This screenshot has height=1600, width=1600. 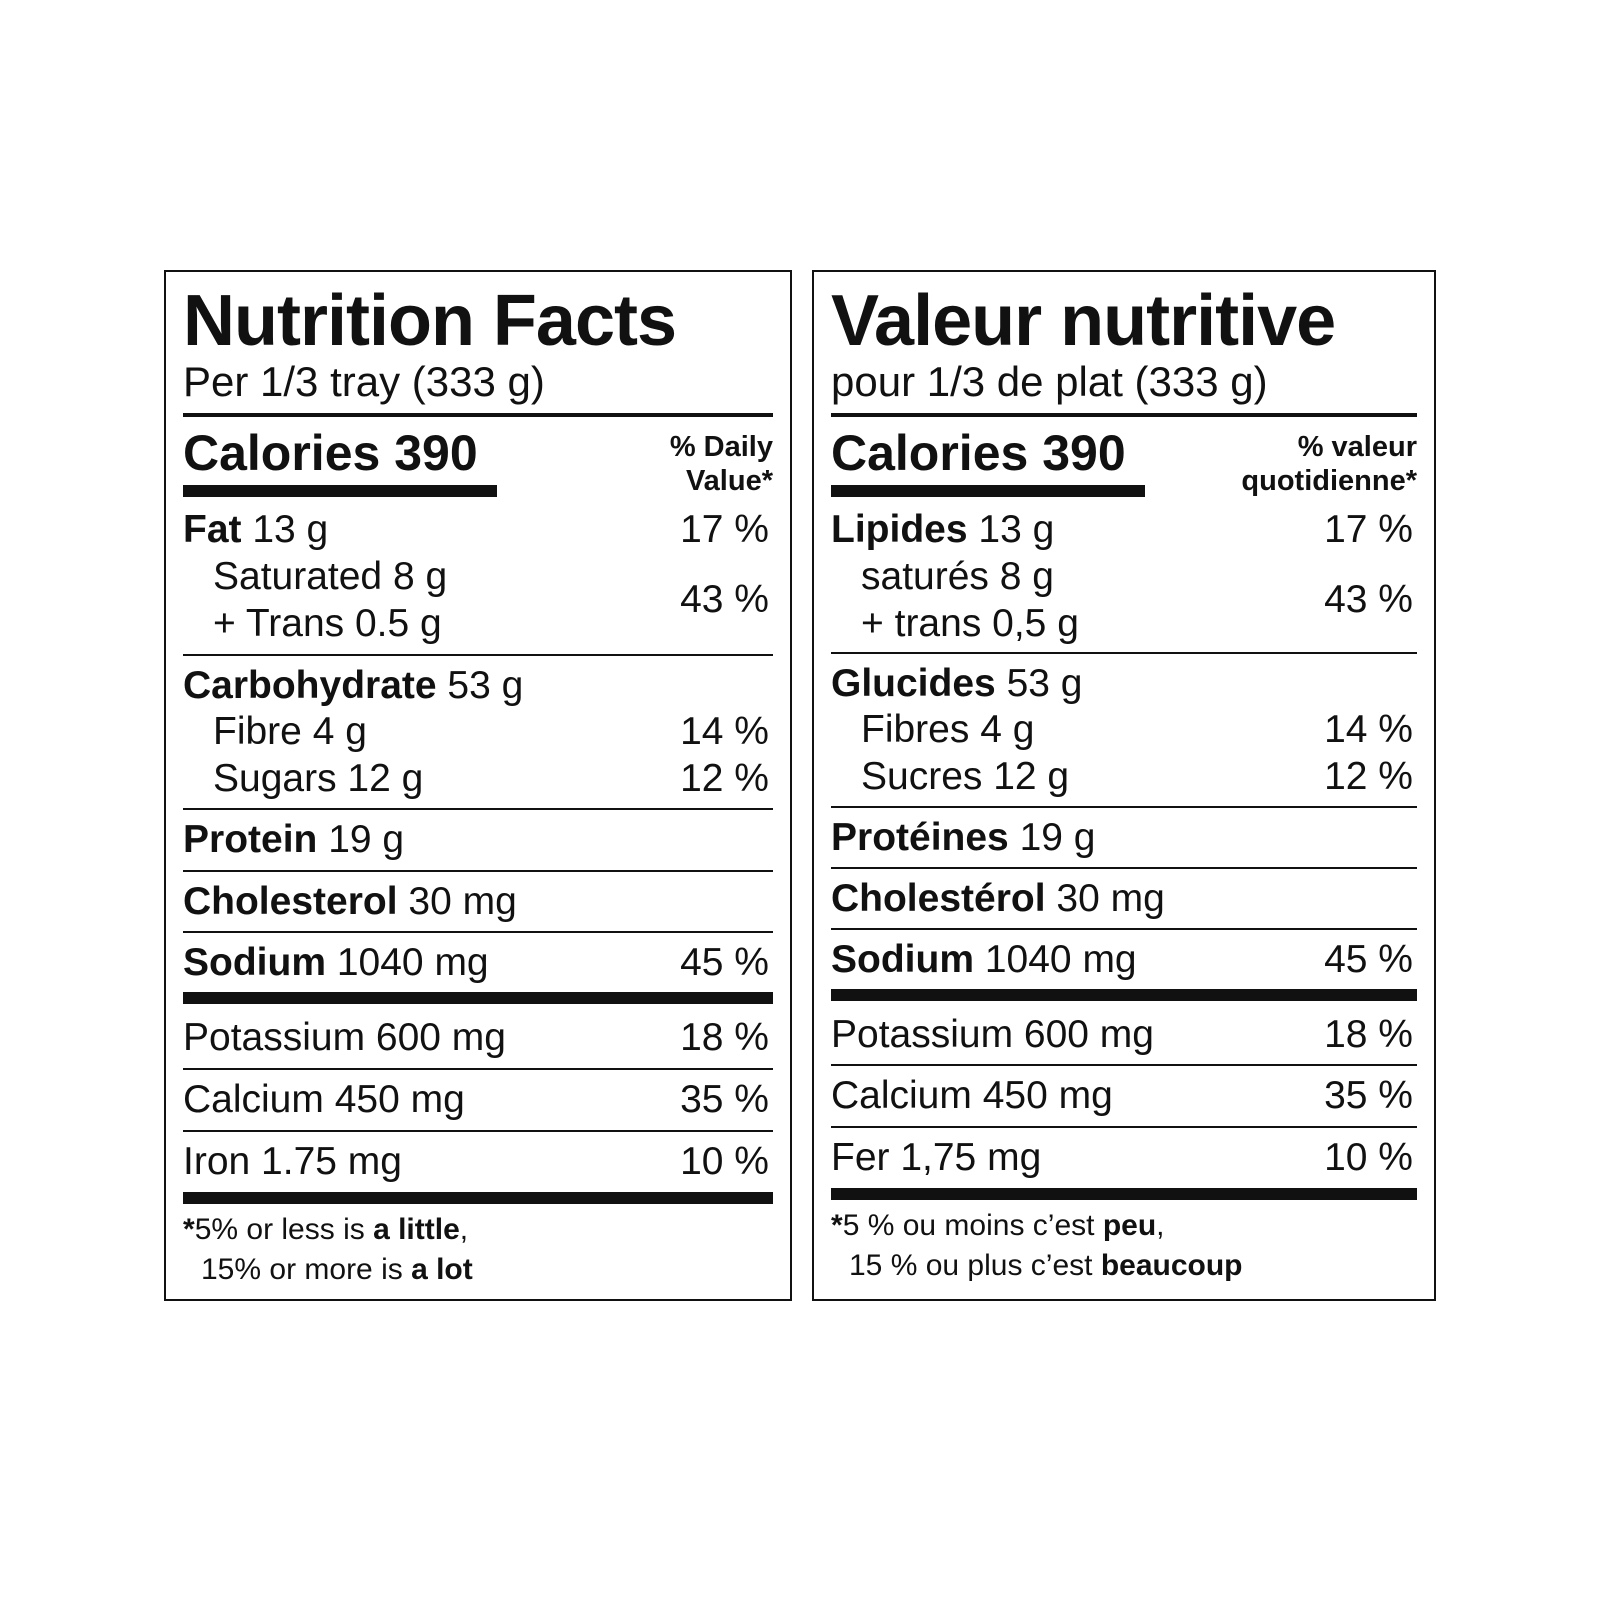 I want to click on saturated-row: Saturated 8 g, so click(x=330, y=576).